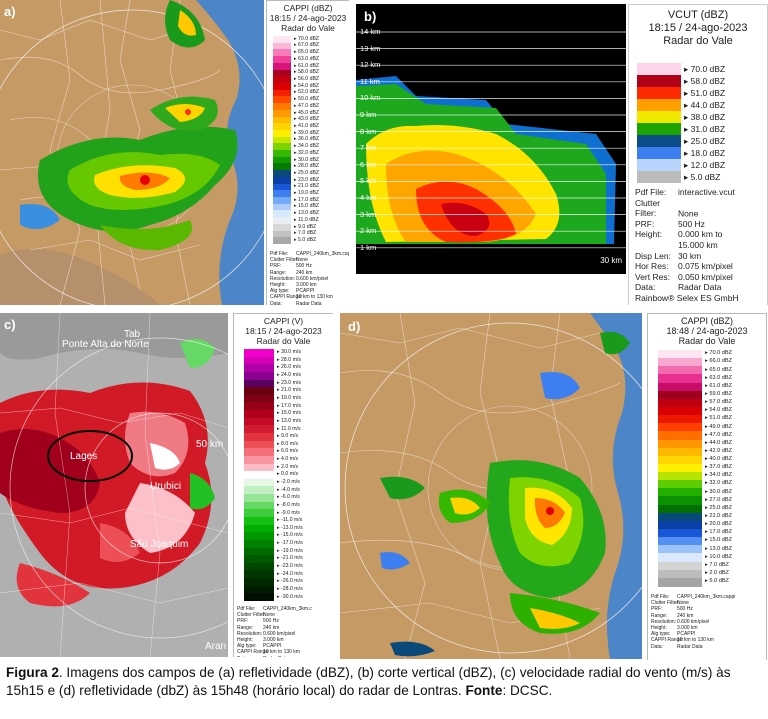  Describe the element at coordinates (307, 52) in the screenshot. I see `legend-value-label: ▸ 65.0 dBZ` at that location.